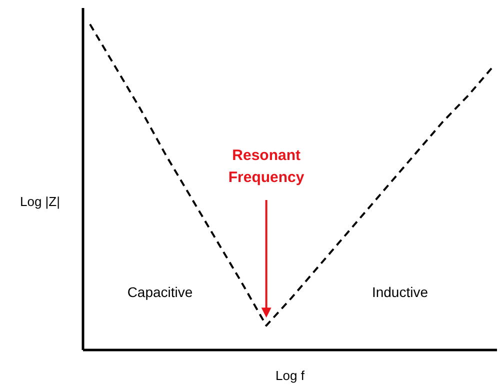 Image resolution: width=500 pixels, height=392 pixels. I want to click on annotation: Resonant Frequency, so click(266, 166).